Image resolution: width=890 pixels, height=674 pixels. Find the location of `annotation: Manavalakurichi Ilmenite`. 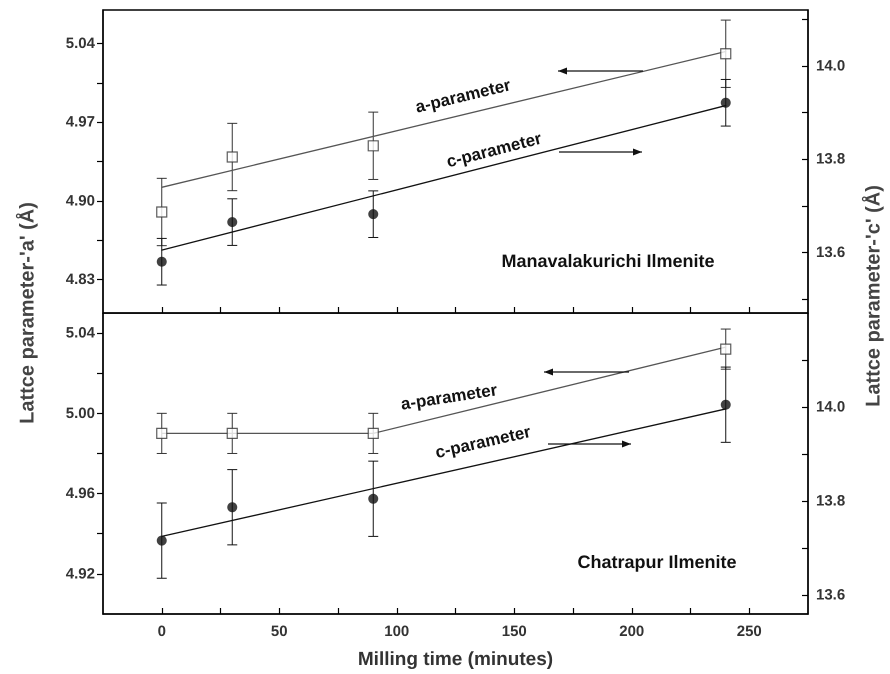

annotation: Manavalakurichi Ilmenite is located at coordinates (608, 261).